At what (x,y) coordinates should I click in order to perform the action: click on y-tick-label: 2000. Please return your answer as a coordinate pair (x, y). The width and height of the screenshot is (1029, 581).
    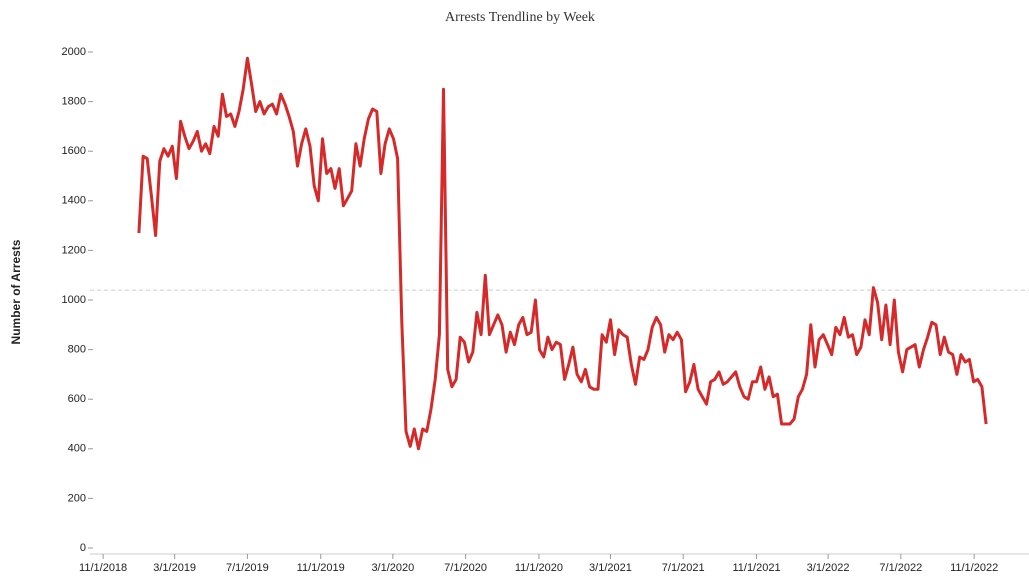
    Looking at the image, I should click on (74, 52).